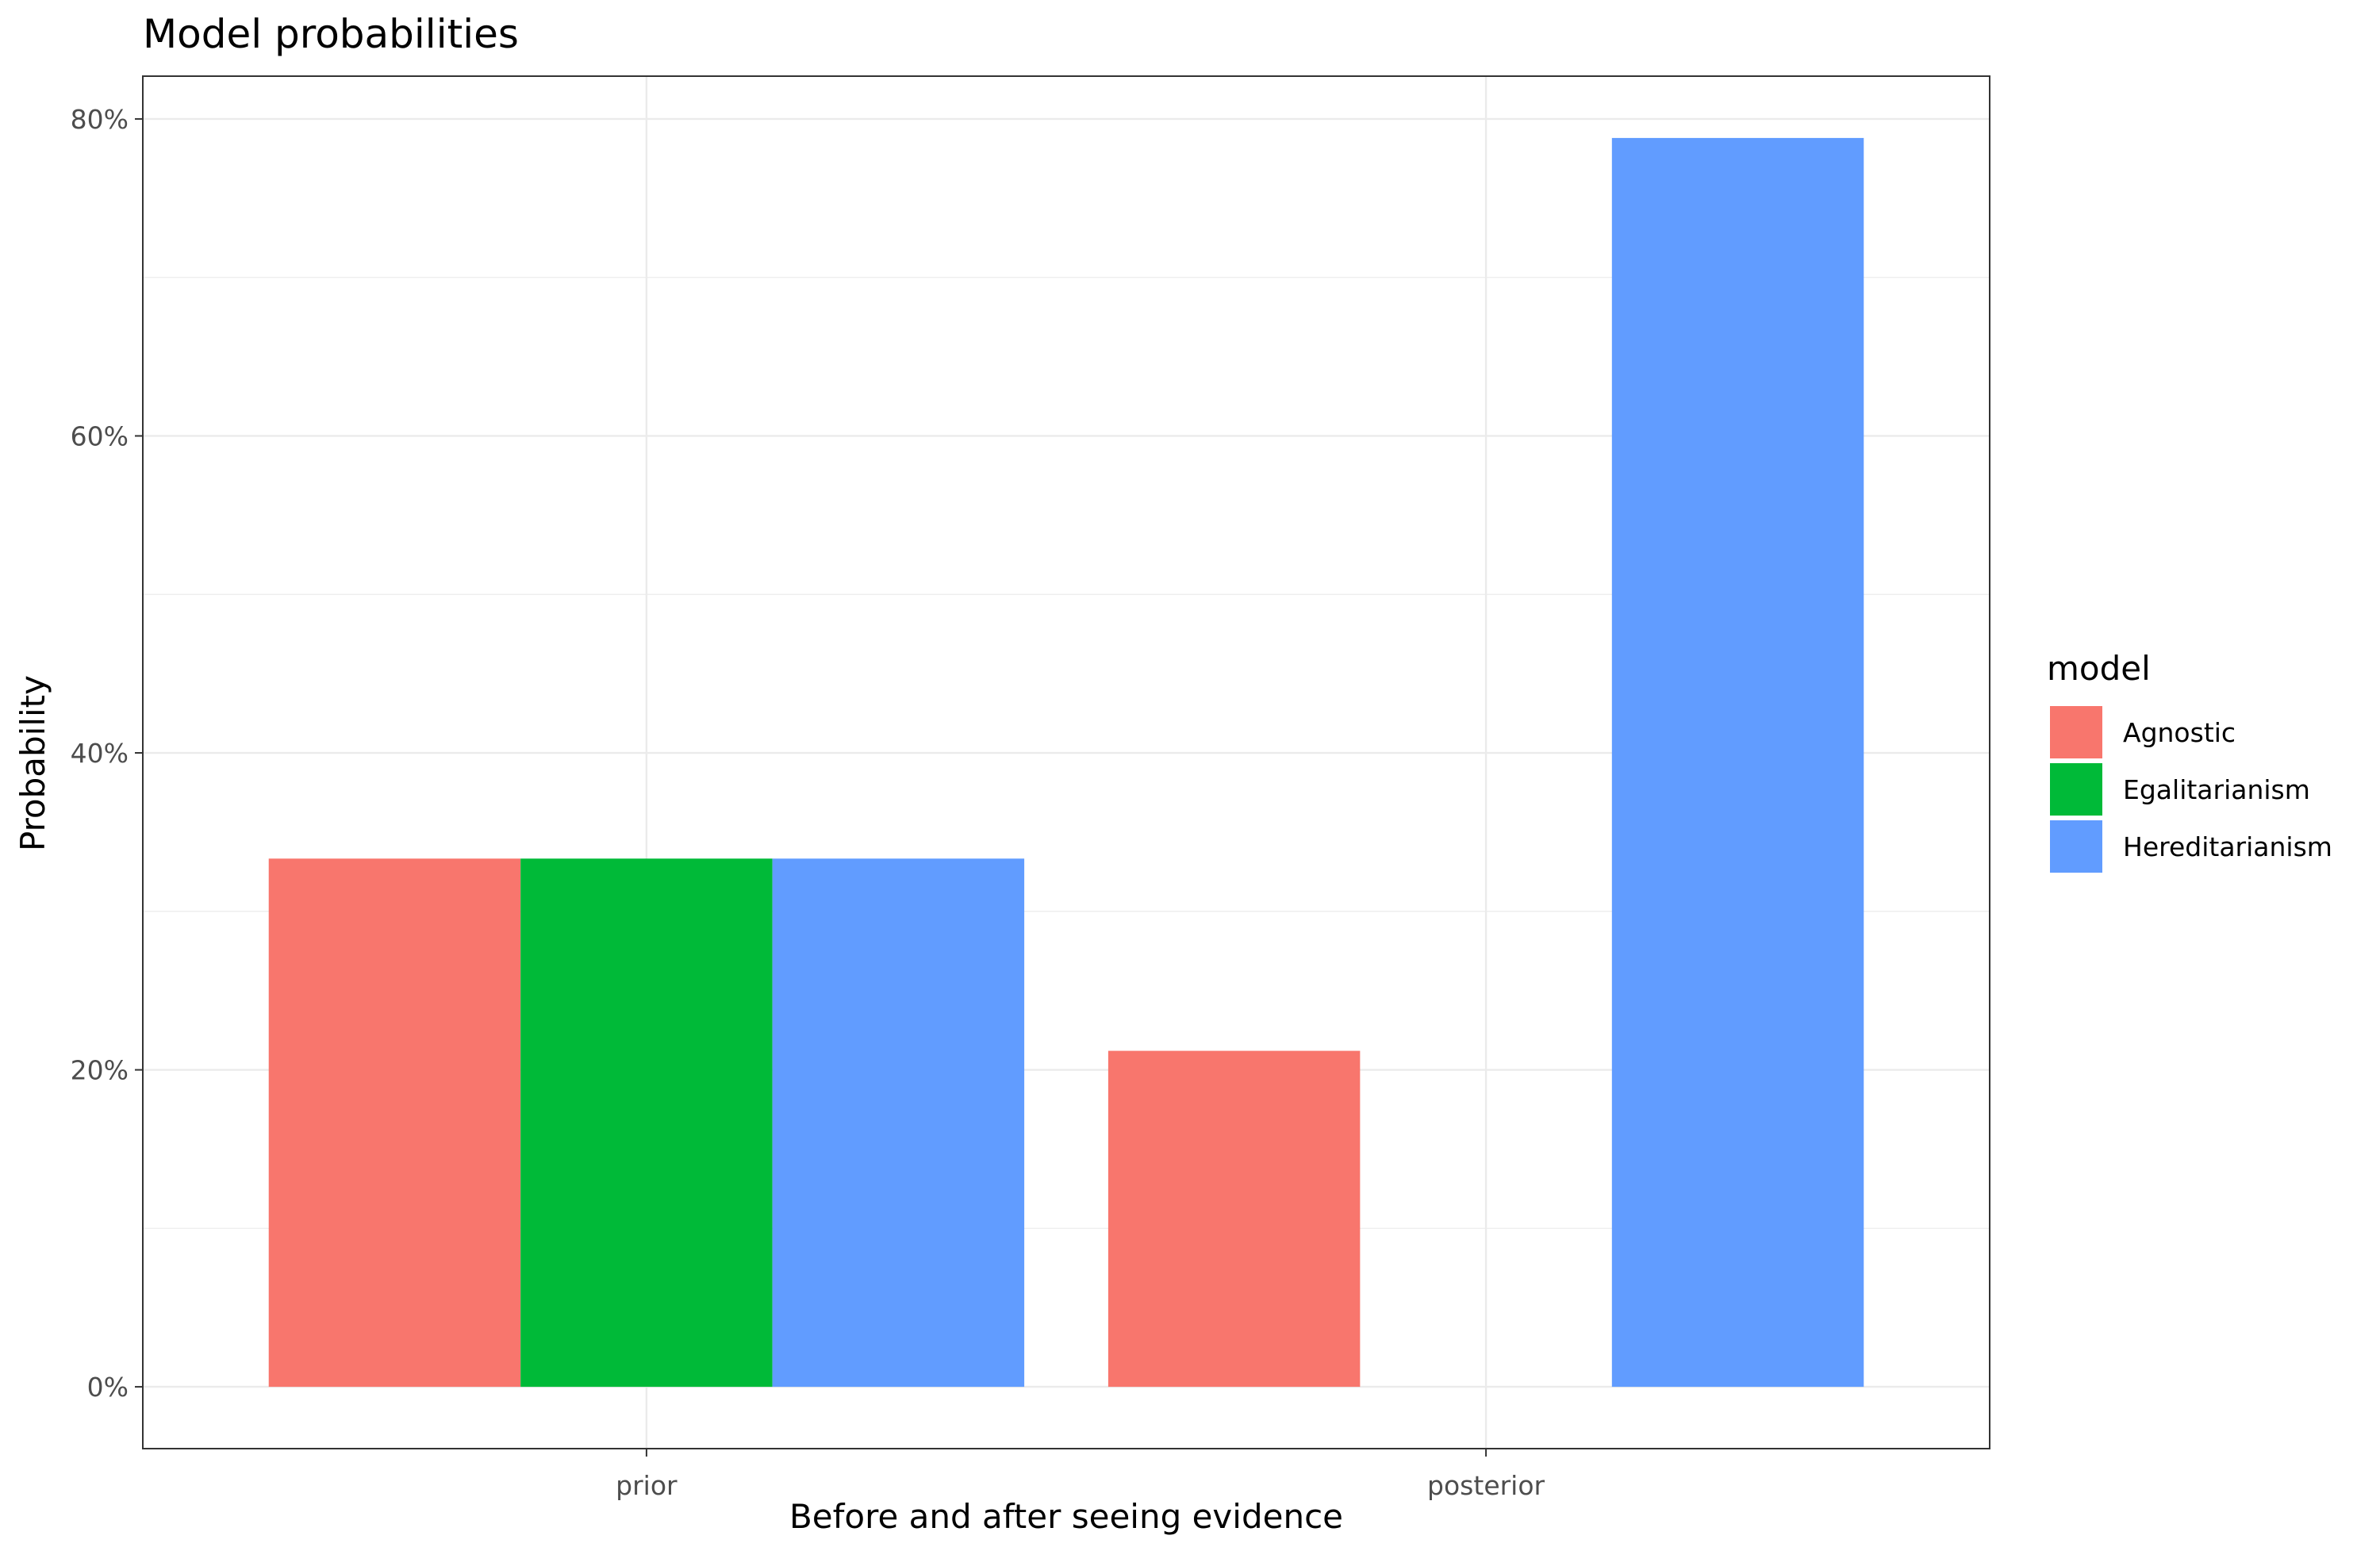  I want to click on x-axis: prior posterior, so click(1080, 1475).